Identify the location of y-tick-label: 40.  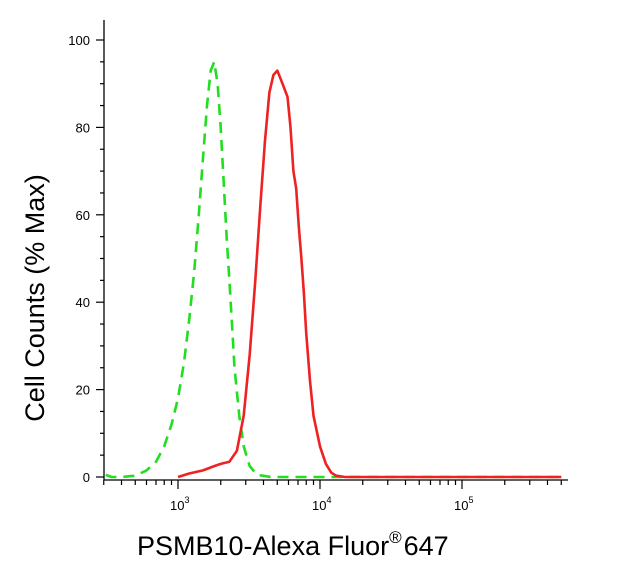
(83, 302).